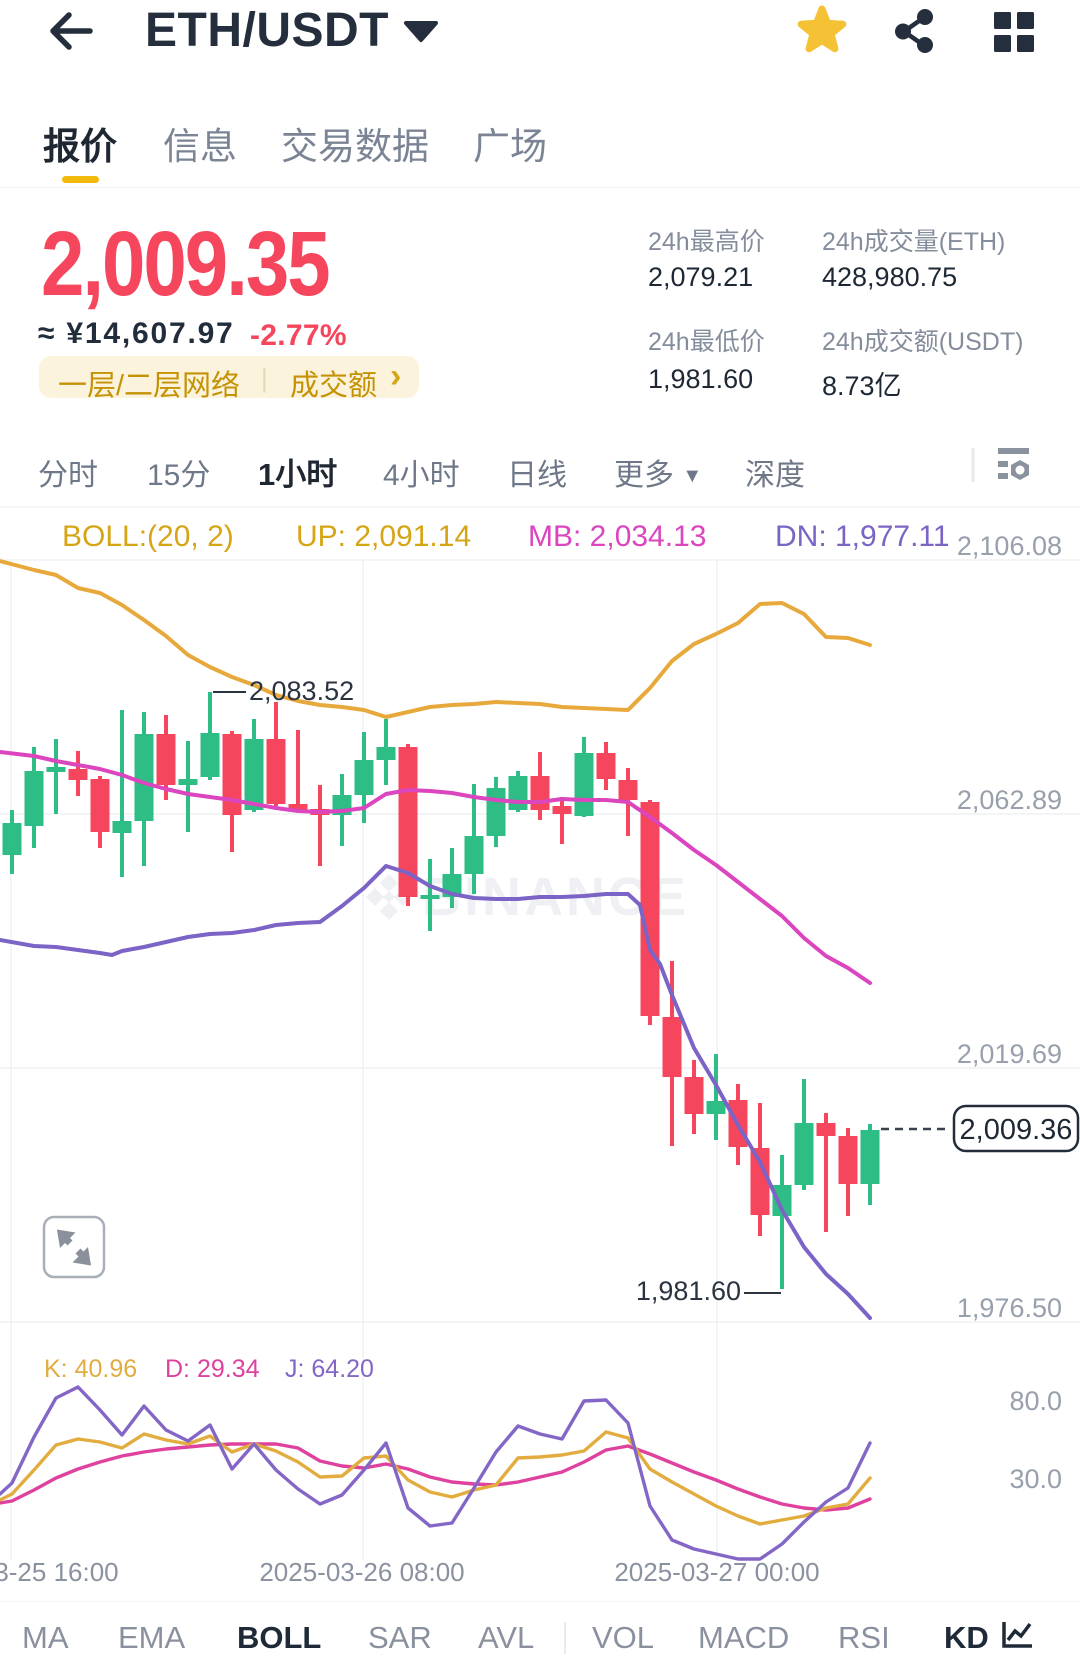 This screenshot has width=1080, height=1660. I want to click on svg-text: 1,981.60, so click(688, 1291).